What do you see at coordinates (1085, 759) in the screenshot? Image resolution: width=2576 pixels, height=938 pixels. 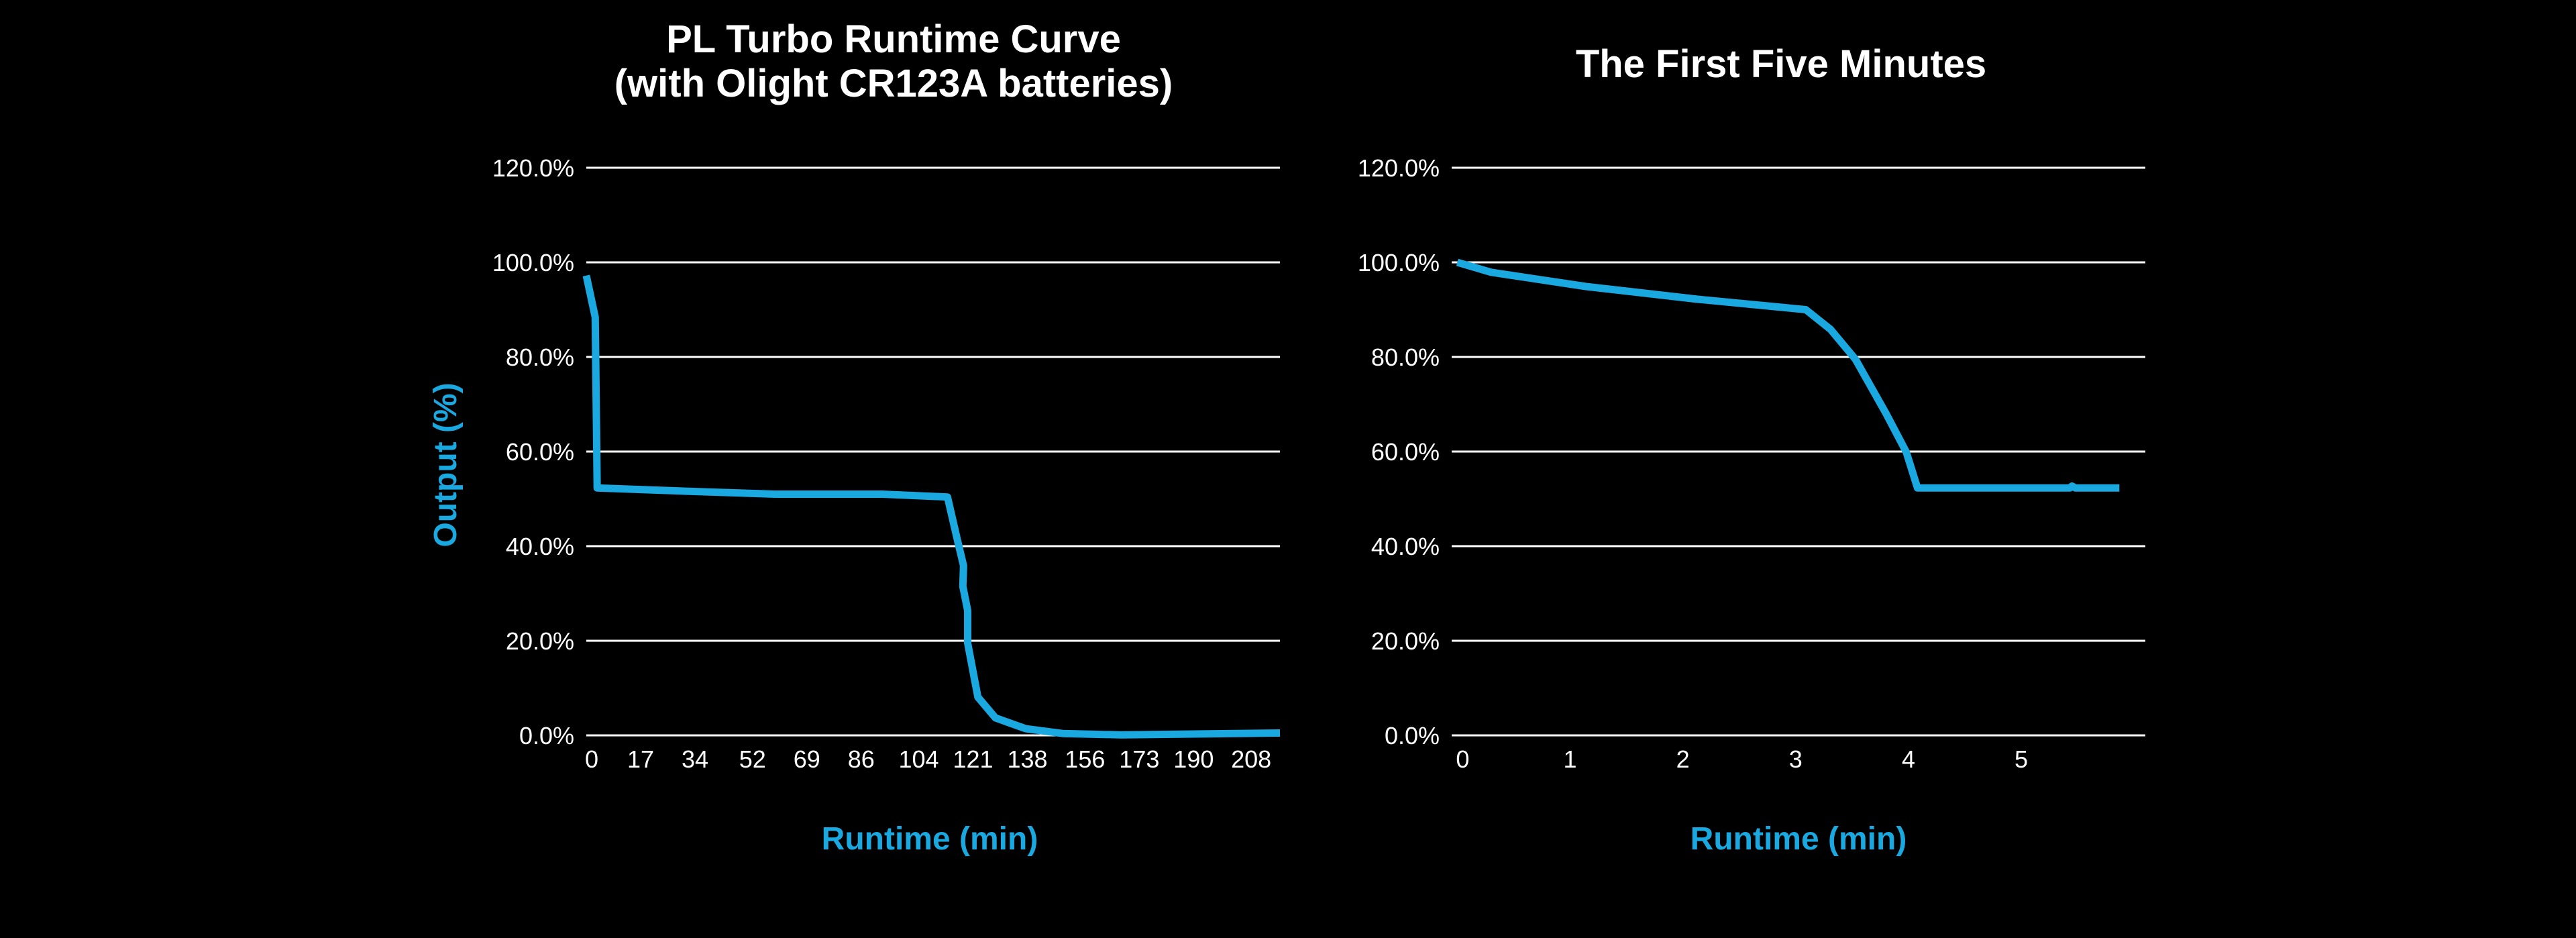 I see `x-tick-label: 156` at bounding box center [1085, 759].